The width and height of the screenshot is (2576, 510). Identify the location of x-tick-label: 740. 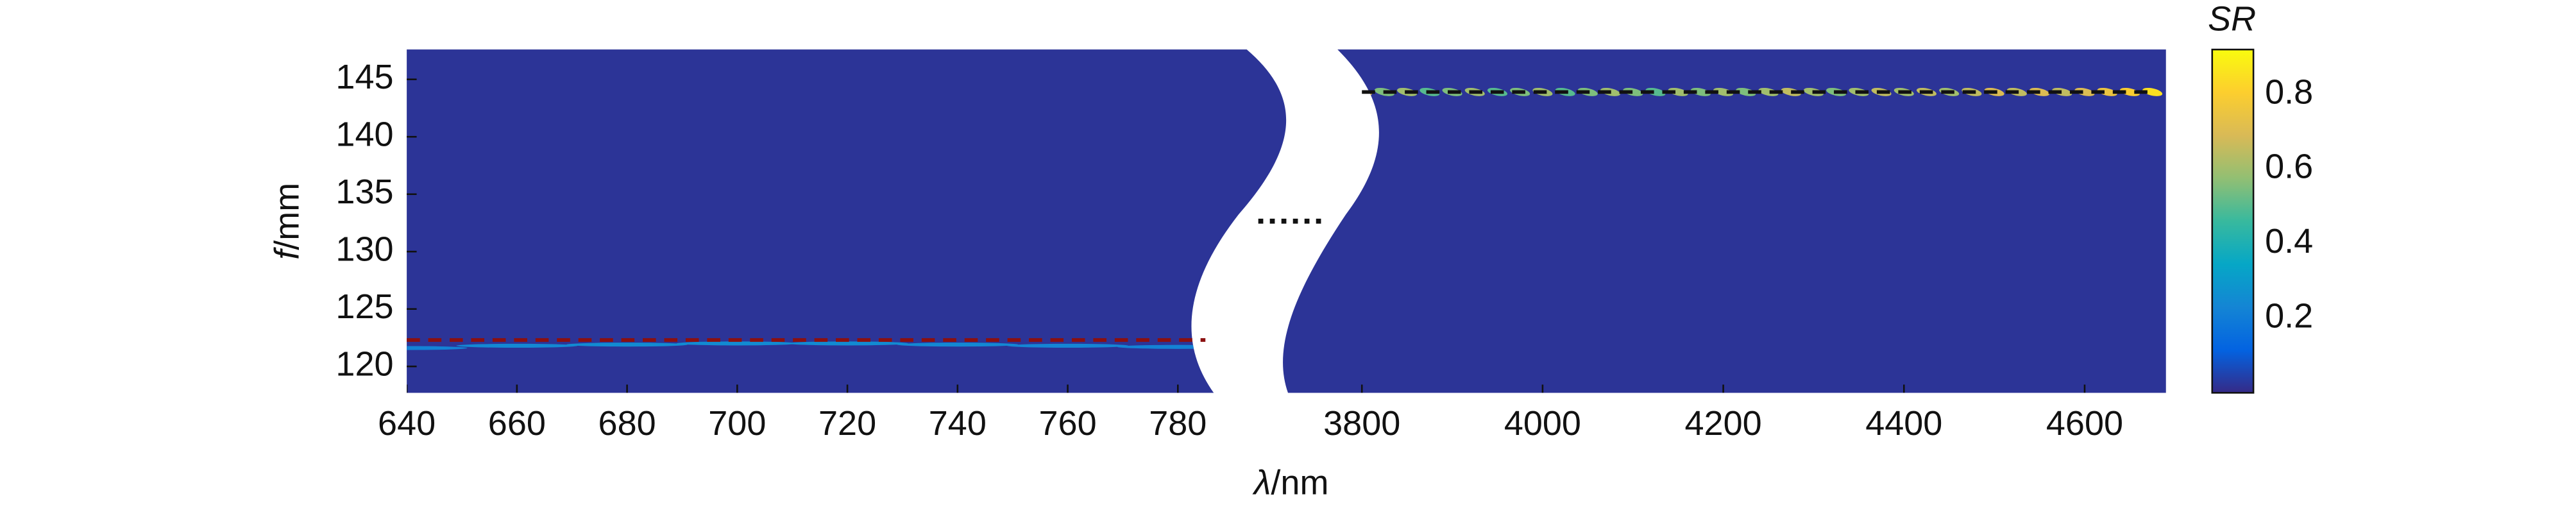
(958, 423).